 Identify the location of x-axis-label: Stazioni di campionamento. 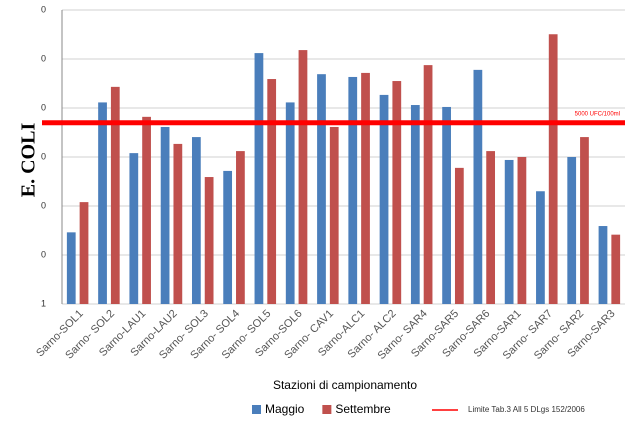
(345, 385).